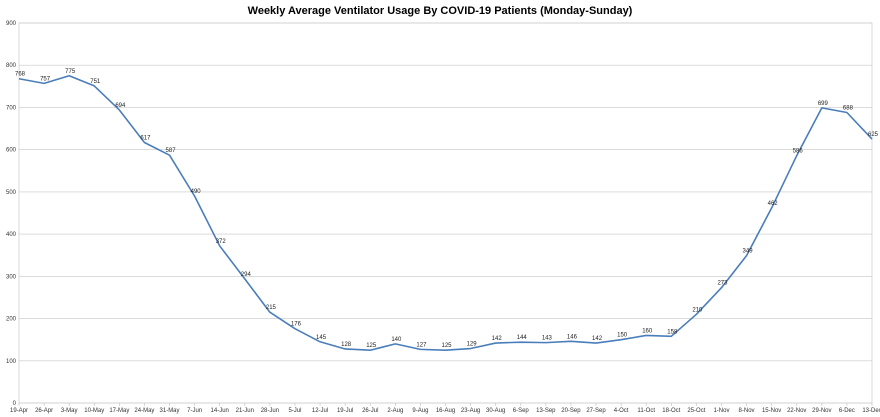 This screenshot has width=880, height=417. I want to click on x-tick-label: 19-Apr, so click(19, 411).